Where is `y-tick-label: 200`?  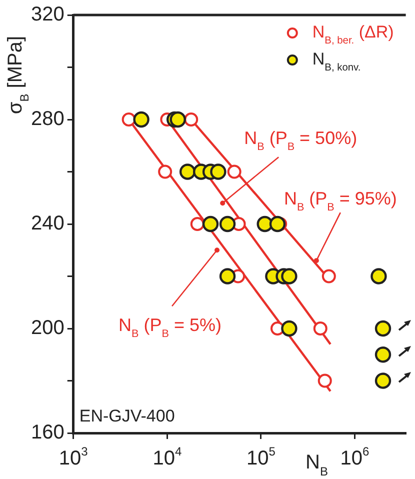 y-tick-label: 200 is located at coordinates (47, 328).